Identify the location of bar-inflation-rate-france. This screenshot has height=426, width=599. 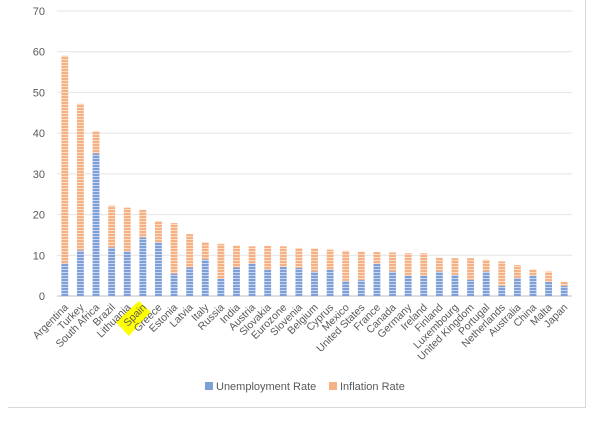
(377, 258).